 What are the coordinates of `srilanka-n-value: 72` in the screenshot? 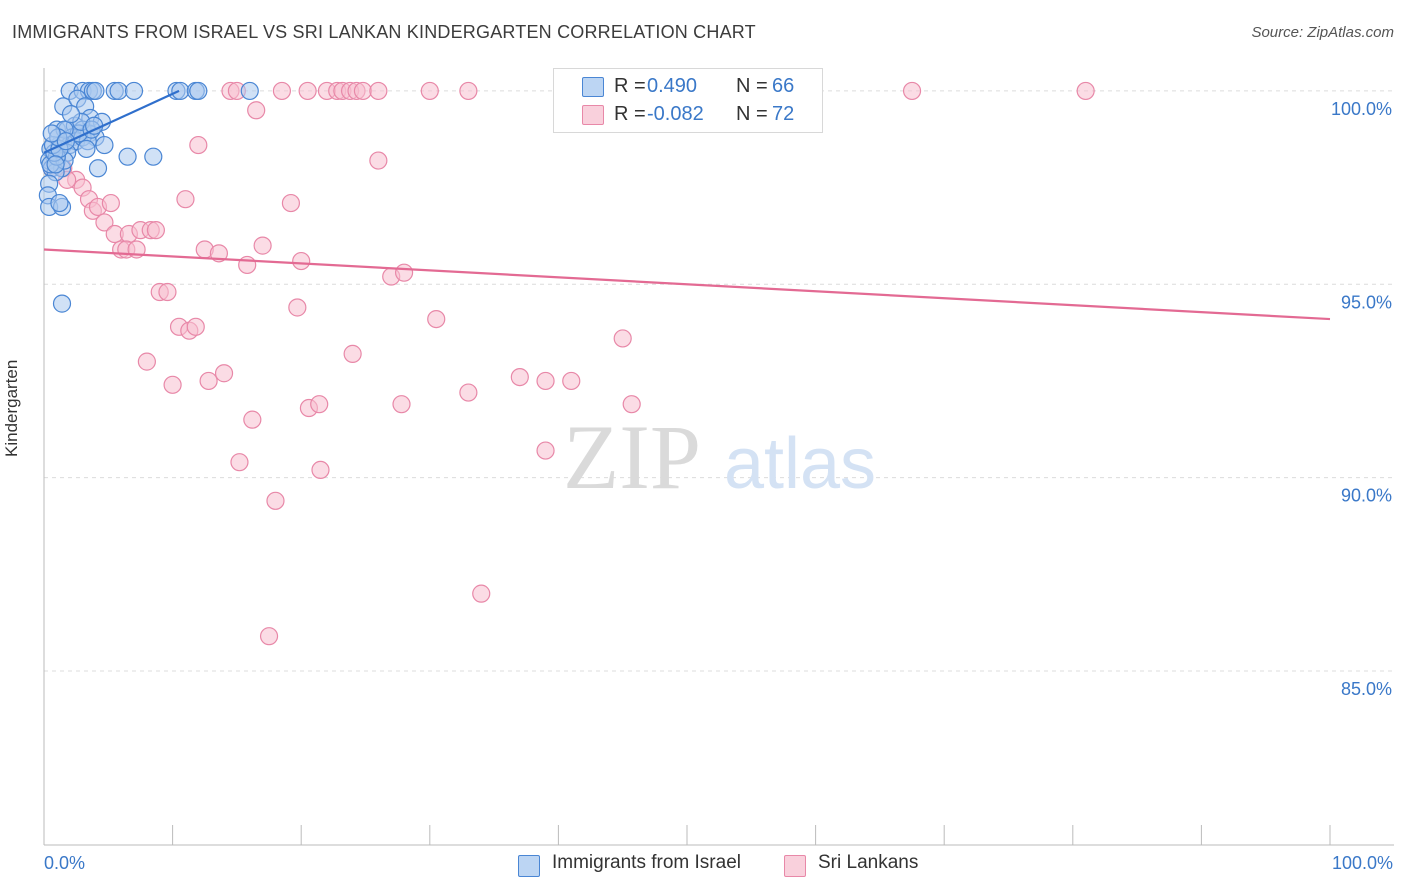 It's located at (783, 114).